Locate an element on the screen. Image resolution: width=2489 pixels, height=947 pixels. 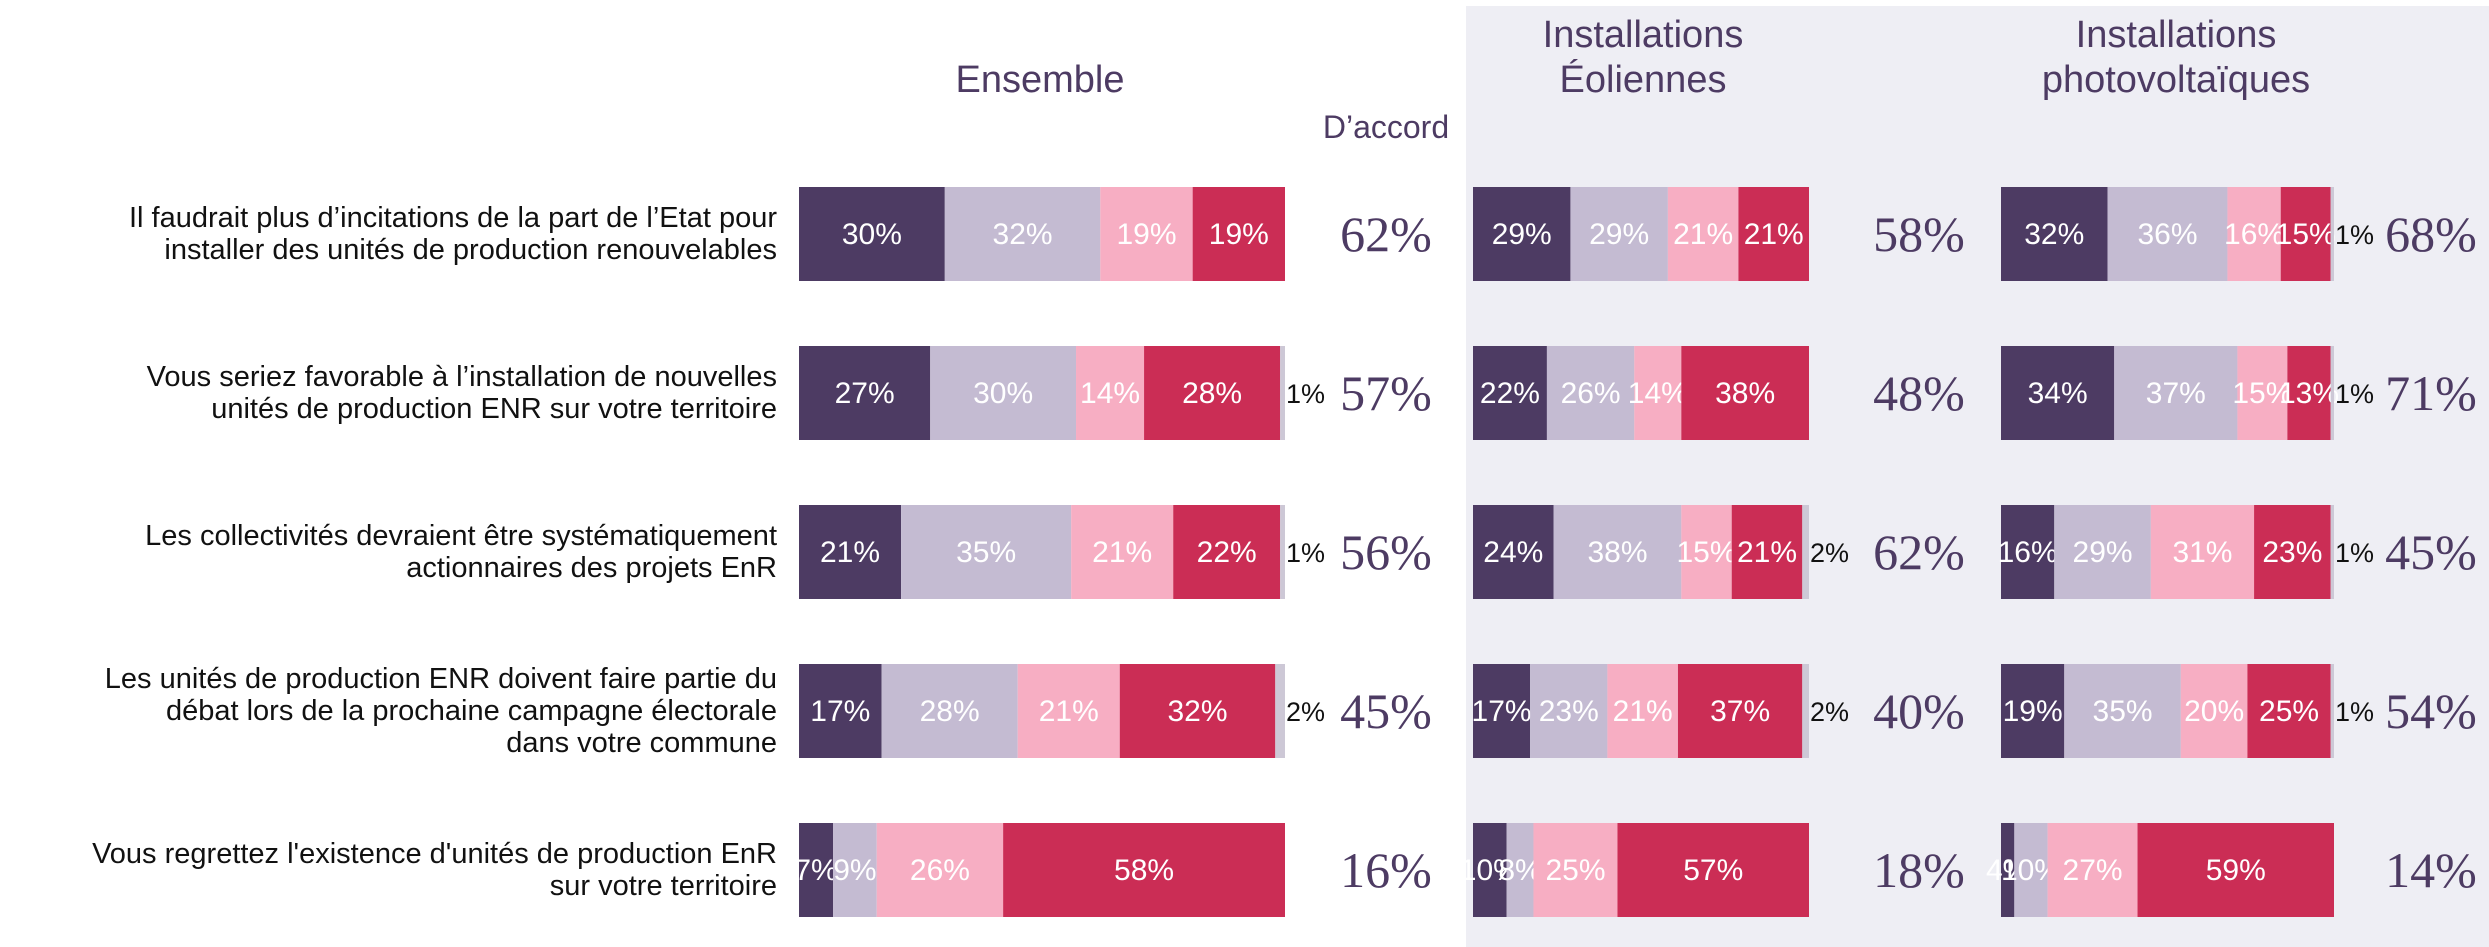
bar-value-label: 23% is located at coordinates (1569, 711).